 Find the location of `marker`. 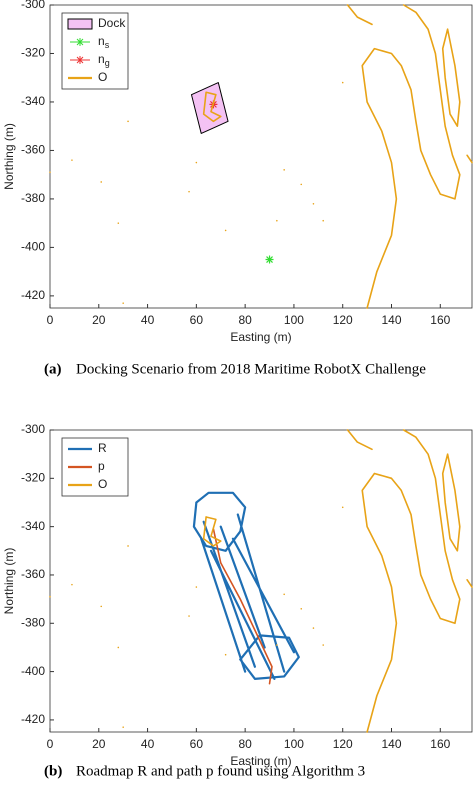

marker is located at coordinates (269, 259).